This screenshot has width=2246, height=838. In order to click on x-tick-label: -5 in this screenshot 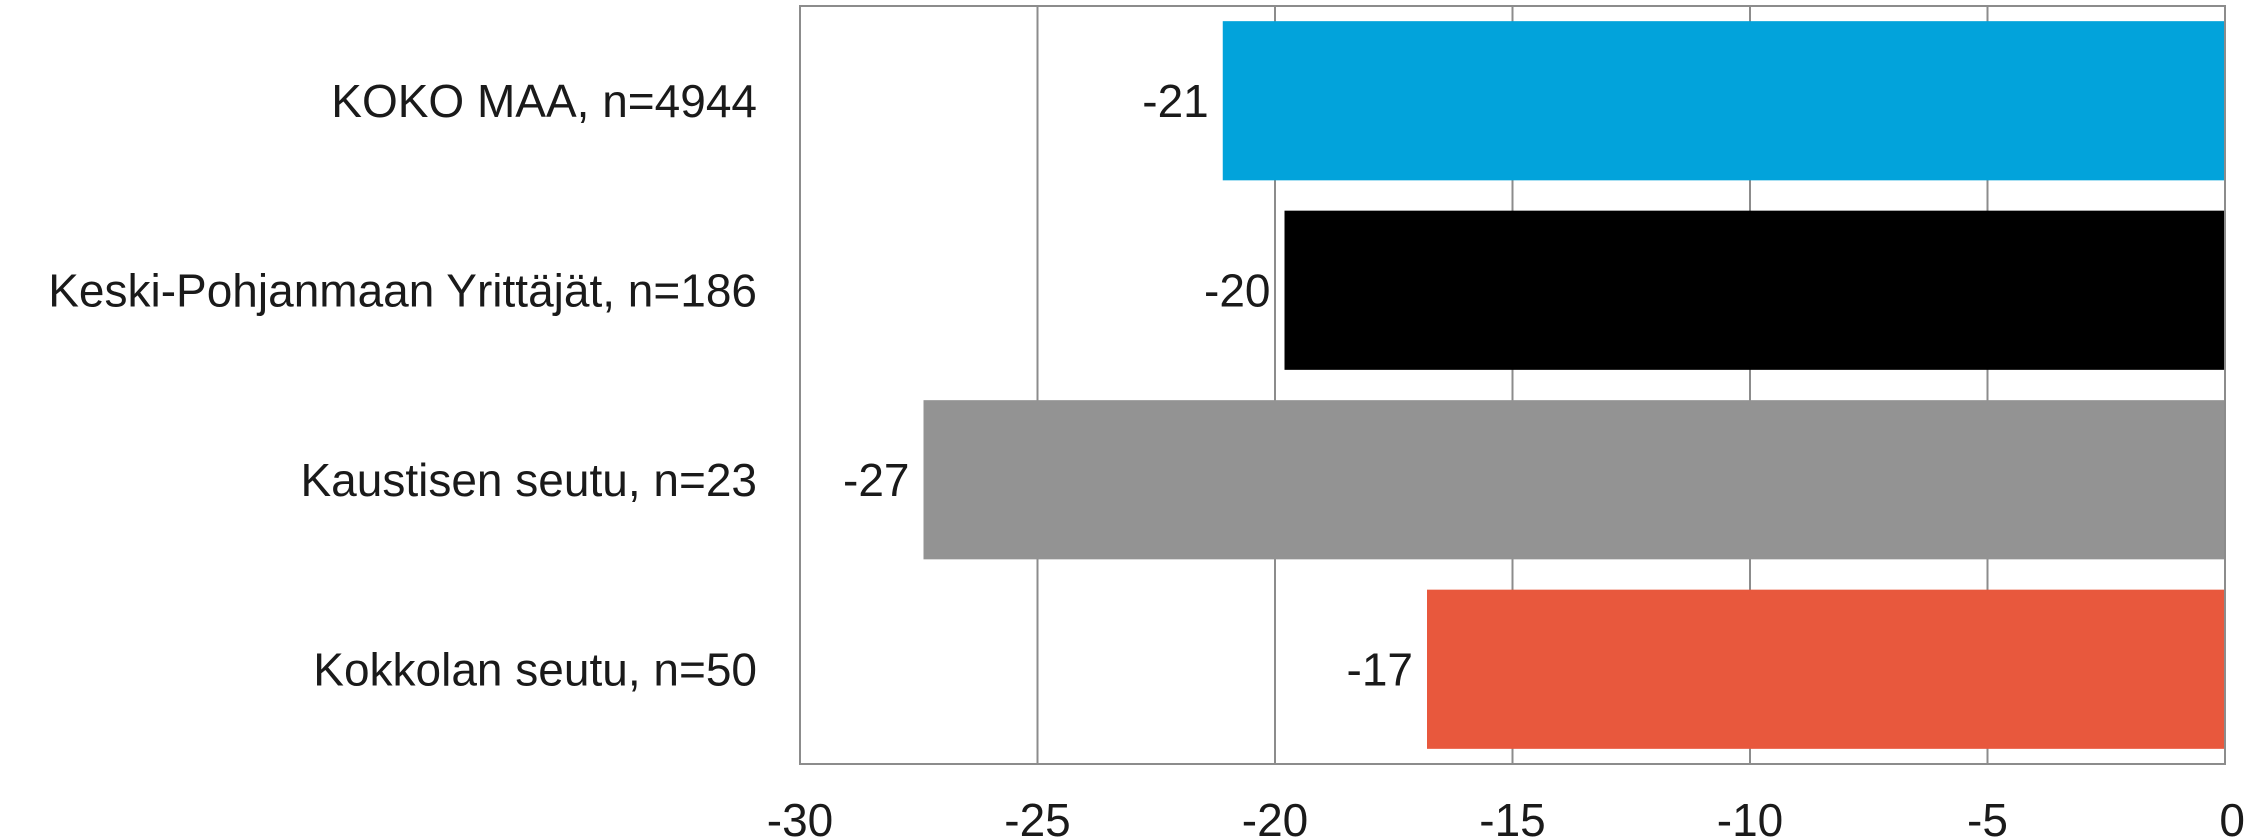, I will do `click(1987, 816)`.